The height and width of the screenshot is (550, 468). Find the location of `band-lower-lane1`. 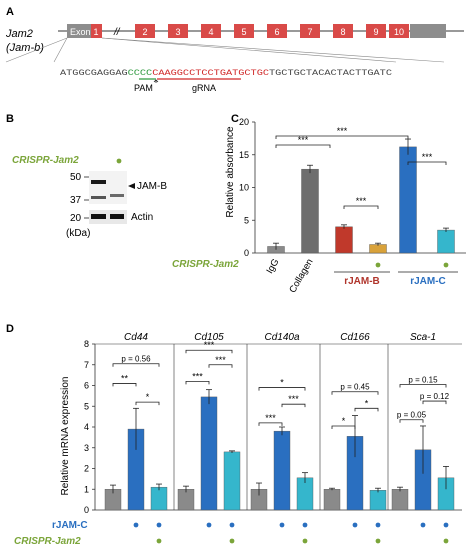

band-lower-lane1 is located at coordinates (98, 197).